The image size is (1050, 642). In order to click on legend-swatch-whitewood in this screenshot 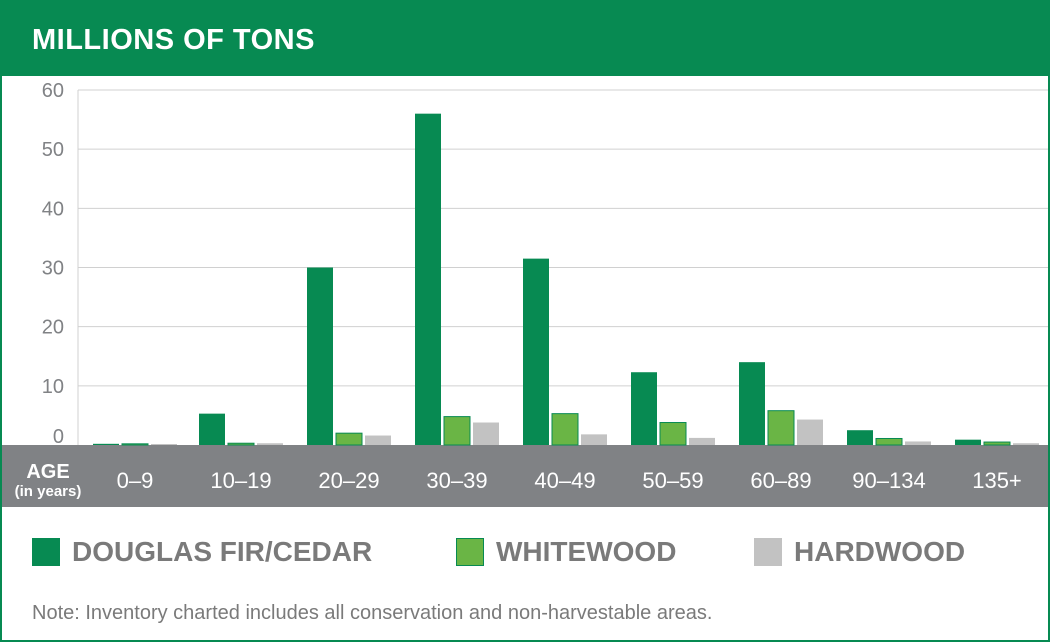, I will do `click(470, 552)`.